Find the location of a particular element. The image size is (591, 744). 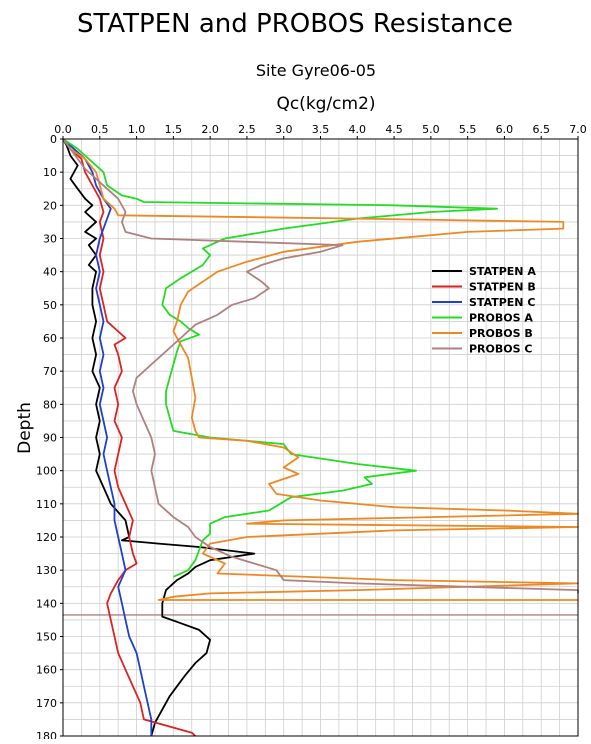

y-tick-label: 90 is located at coordinates (50, 438).